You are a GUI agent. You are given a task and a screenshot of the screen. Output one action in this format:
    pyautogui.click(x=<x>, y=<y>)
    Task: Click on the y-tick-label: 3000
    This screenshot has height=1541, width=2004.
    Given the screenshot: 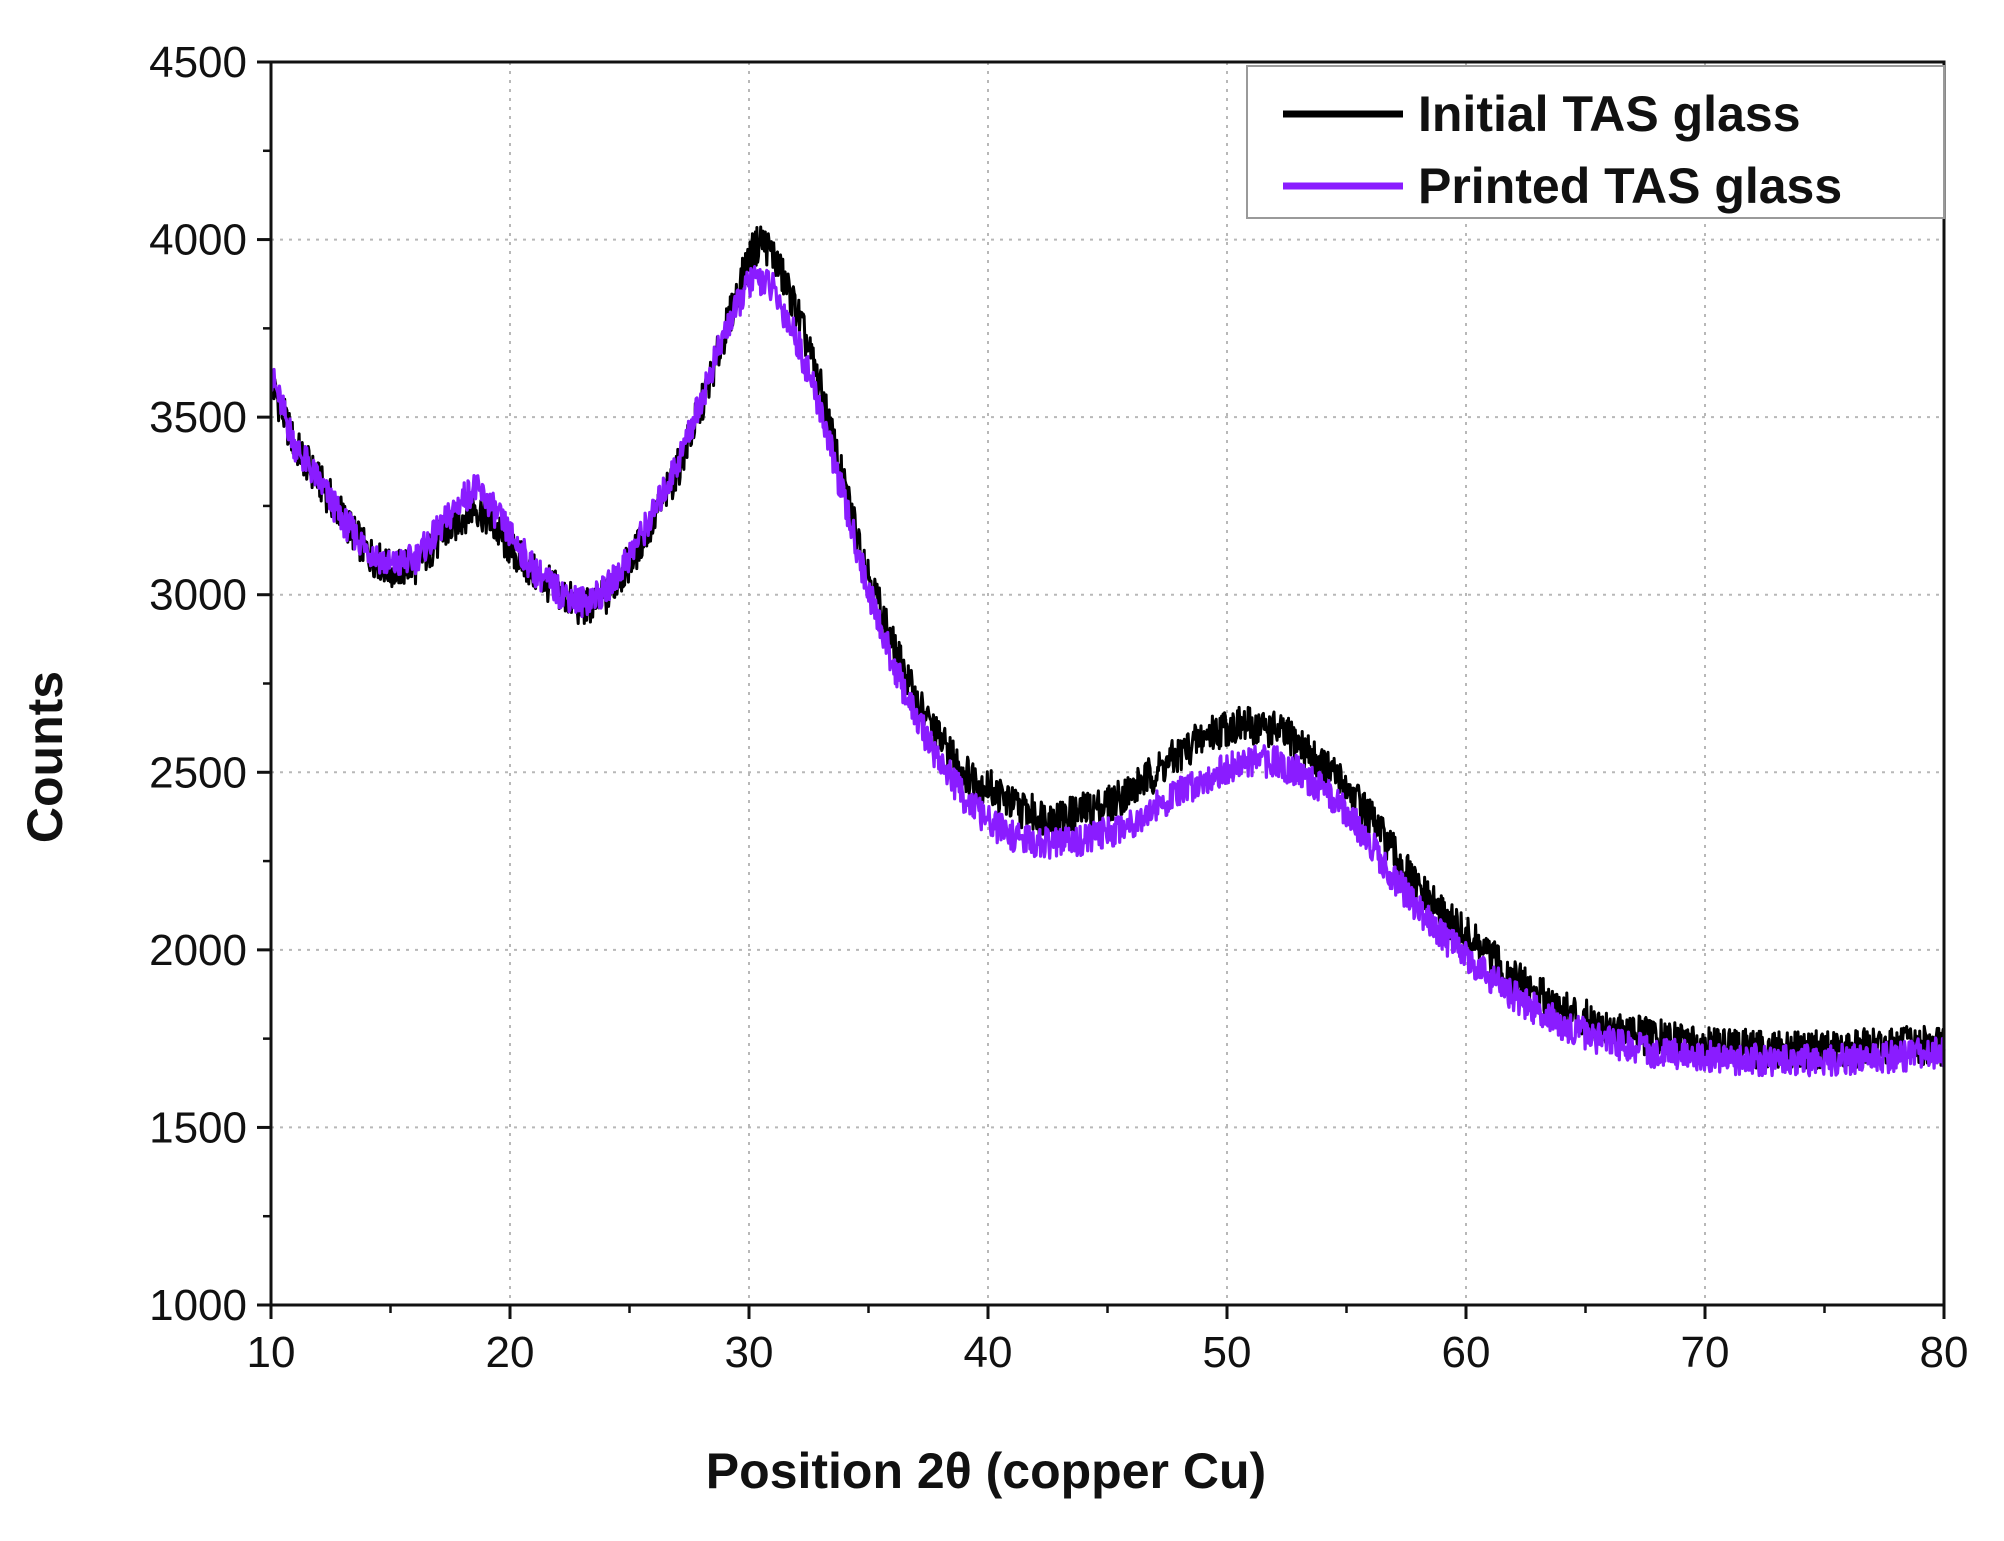 What is the action you would take?
    pyautogui.click(x=198, y=595)
    